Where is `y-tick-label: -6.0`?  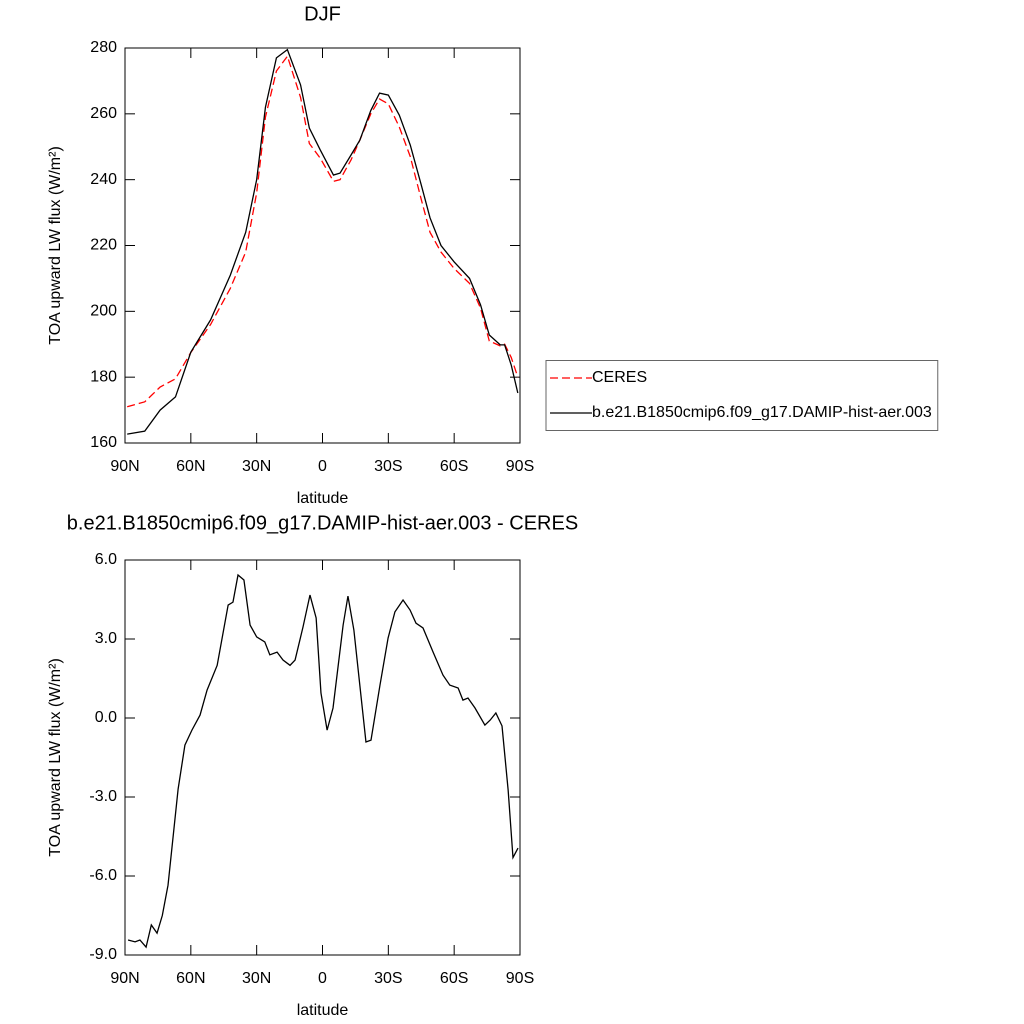
y-tick-label: -6.0 is located at coordinates (103, 875).